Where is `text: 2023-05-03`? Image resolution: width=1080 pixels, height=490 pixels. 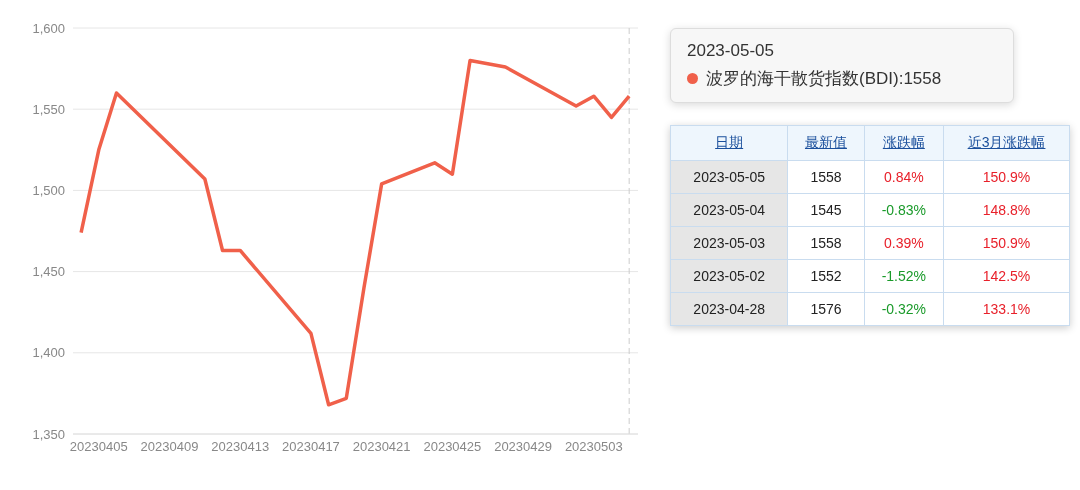
text: 2023-05-03 is located at coordinates (729, 243).